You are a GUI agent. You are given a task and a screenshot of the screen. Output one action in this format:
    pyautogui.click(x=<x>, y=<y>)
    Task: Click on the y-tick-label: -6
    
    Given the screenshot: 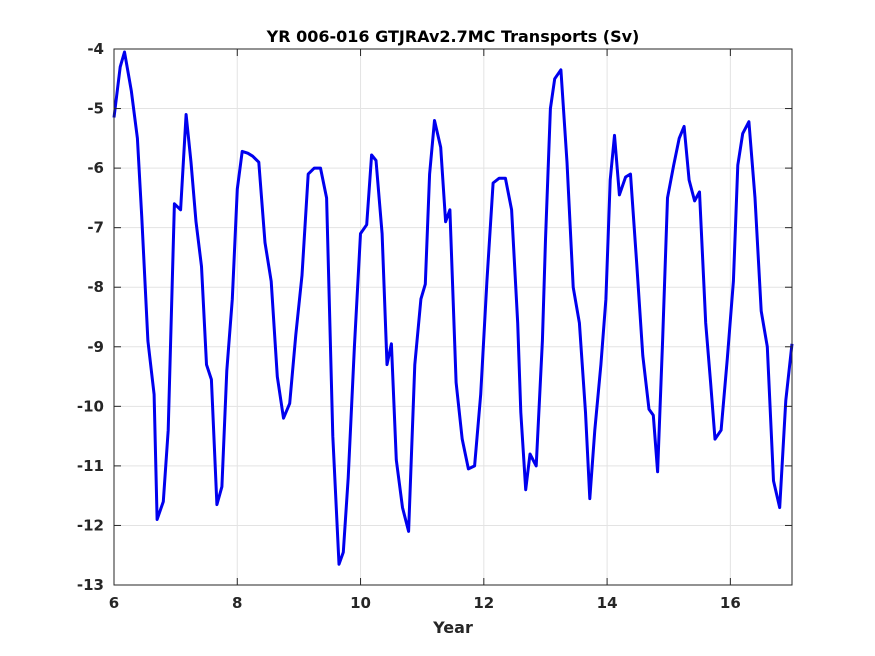 What is the action you would take?
    pyautogui.click(x=95, y=168)
    